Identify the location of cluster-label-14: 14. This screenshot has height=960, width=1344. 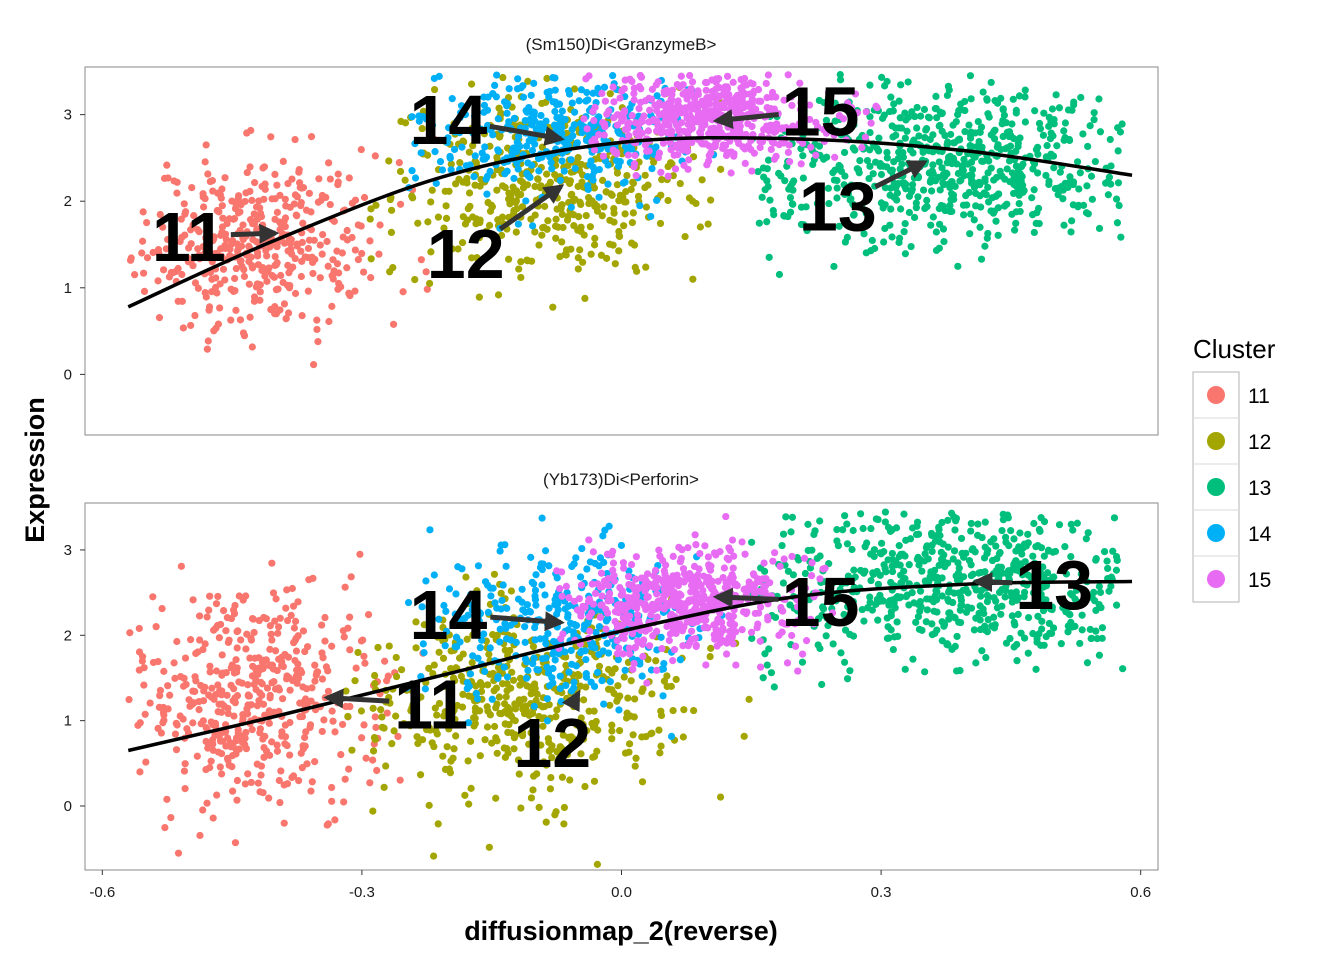
(448, 120).